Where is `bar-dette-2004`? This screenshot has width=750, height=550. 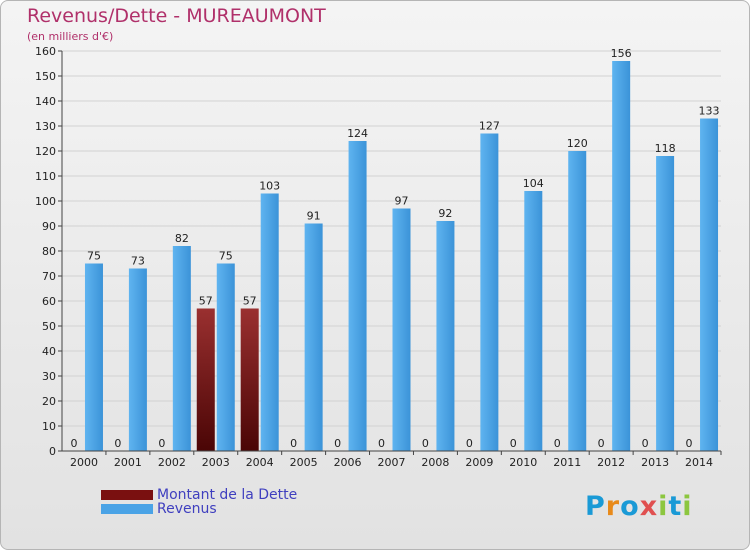 bar-dette-2004 is located at coordinates (249, 379).